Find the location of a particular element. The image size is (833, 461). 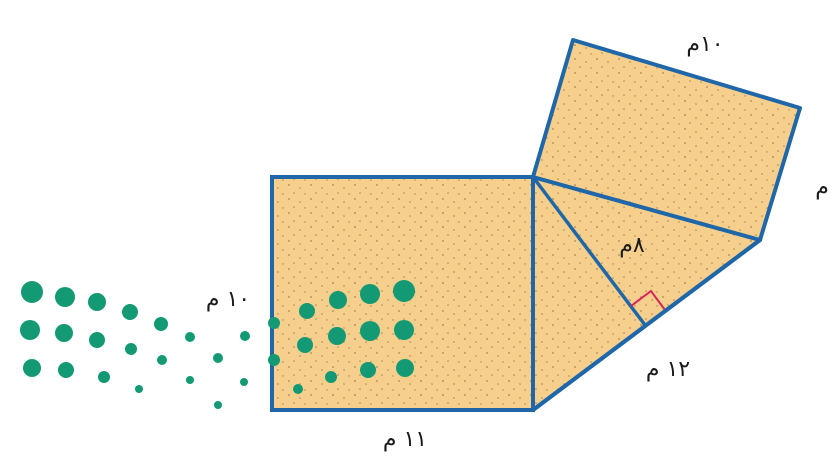

height-line is located at coordinates (589, 251).